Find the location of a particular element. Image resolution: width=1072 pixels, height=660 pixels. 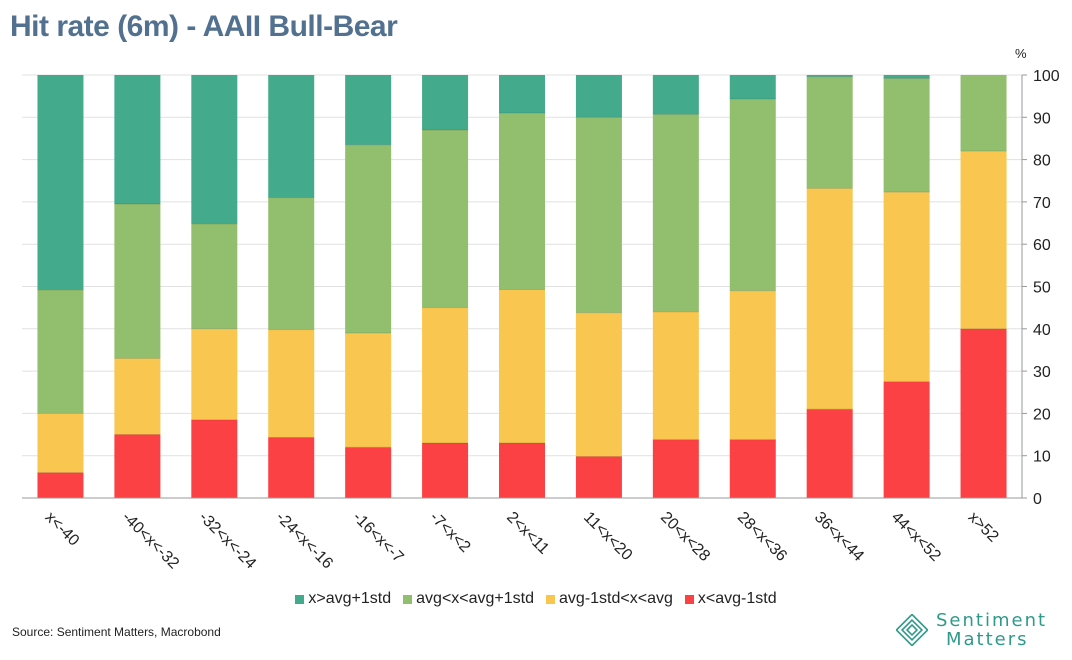

legend-item: x>avg+1std is located at coordinates (343, 599).